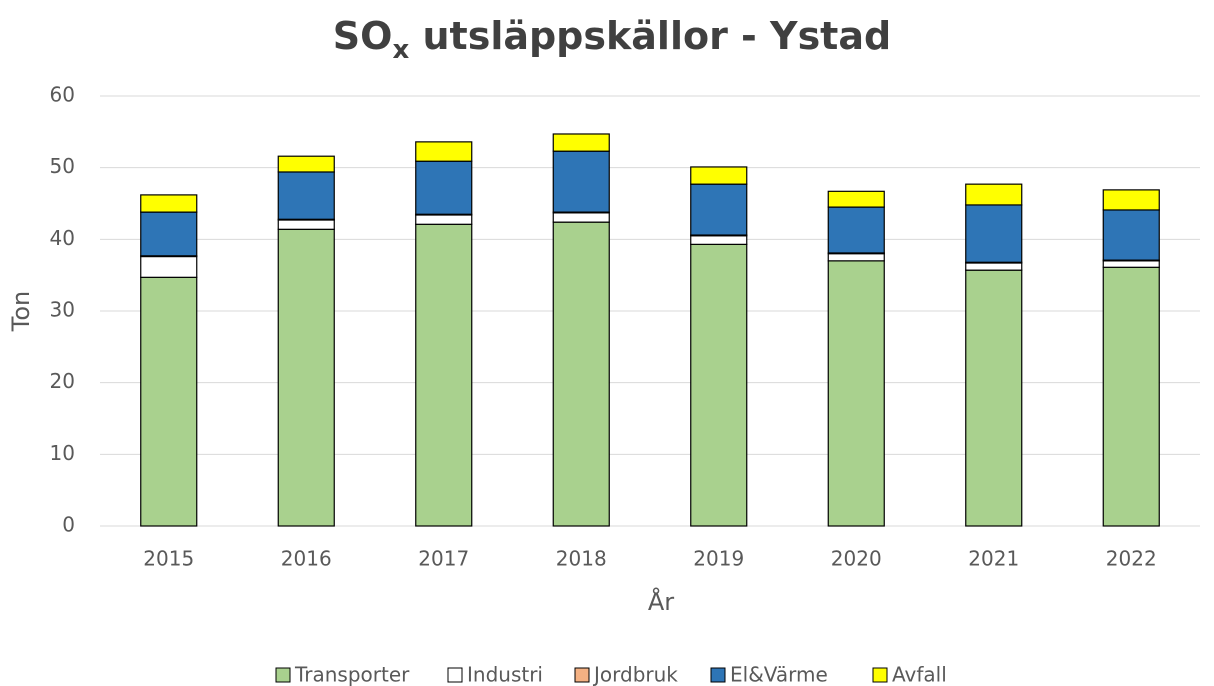 The width and height of the screenshot is (1214, 686). Describe the element at coordinates (62, 95) in the screenshot. I see `y-tick-label: 60` at that location.